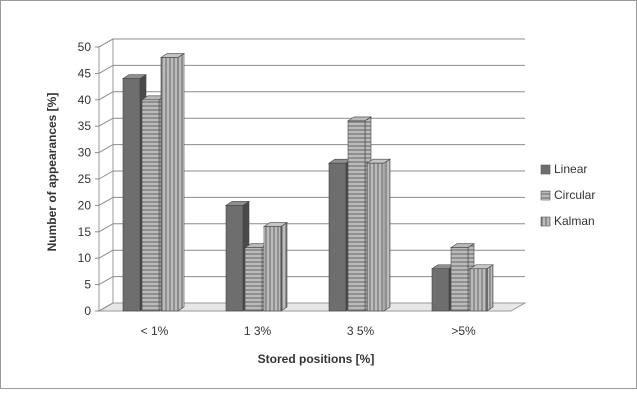 The height and width of the screenshot is (393, 637). What do you see at coordinates (316, 359) in the screenshot?
I see `x-axis-title: Stored positions [%]` at bounding box center [316, 359].